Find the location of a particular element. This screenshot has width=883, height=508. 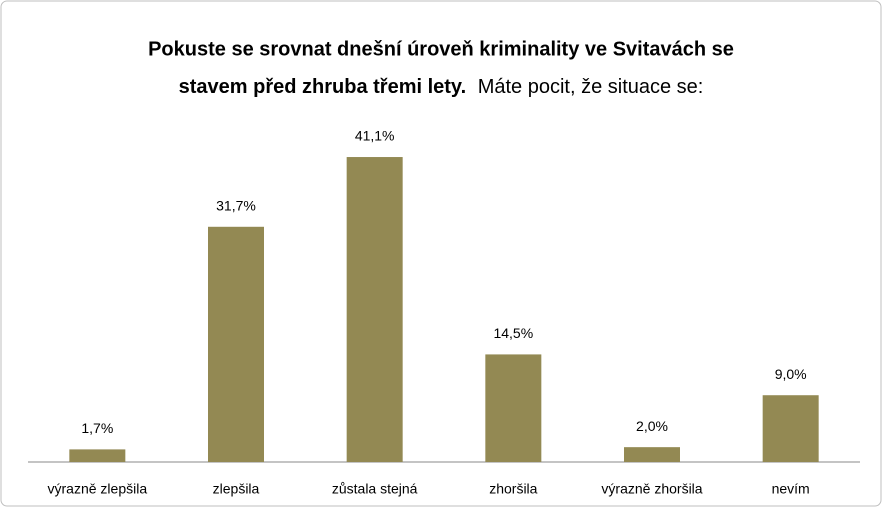

data-label: 14,5% is located at coordinates (513, 333).